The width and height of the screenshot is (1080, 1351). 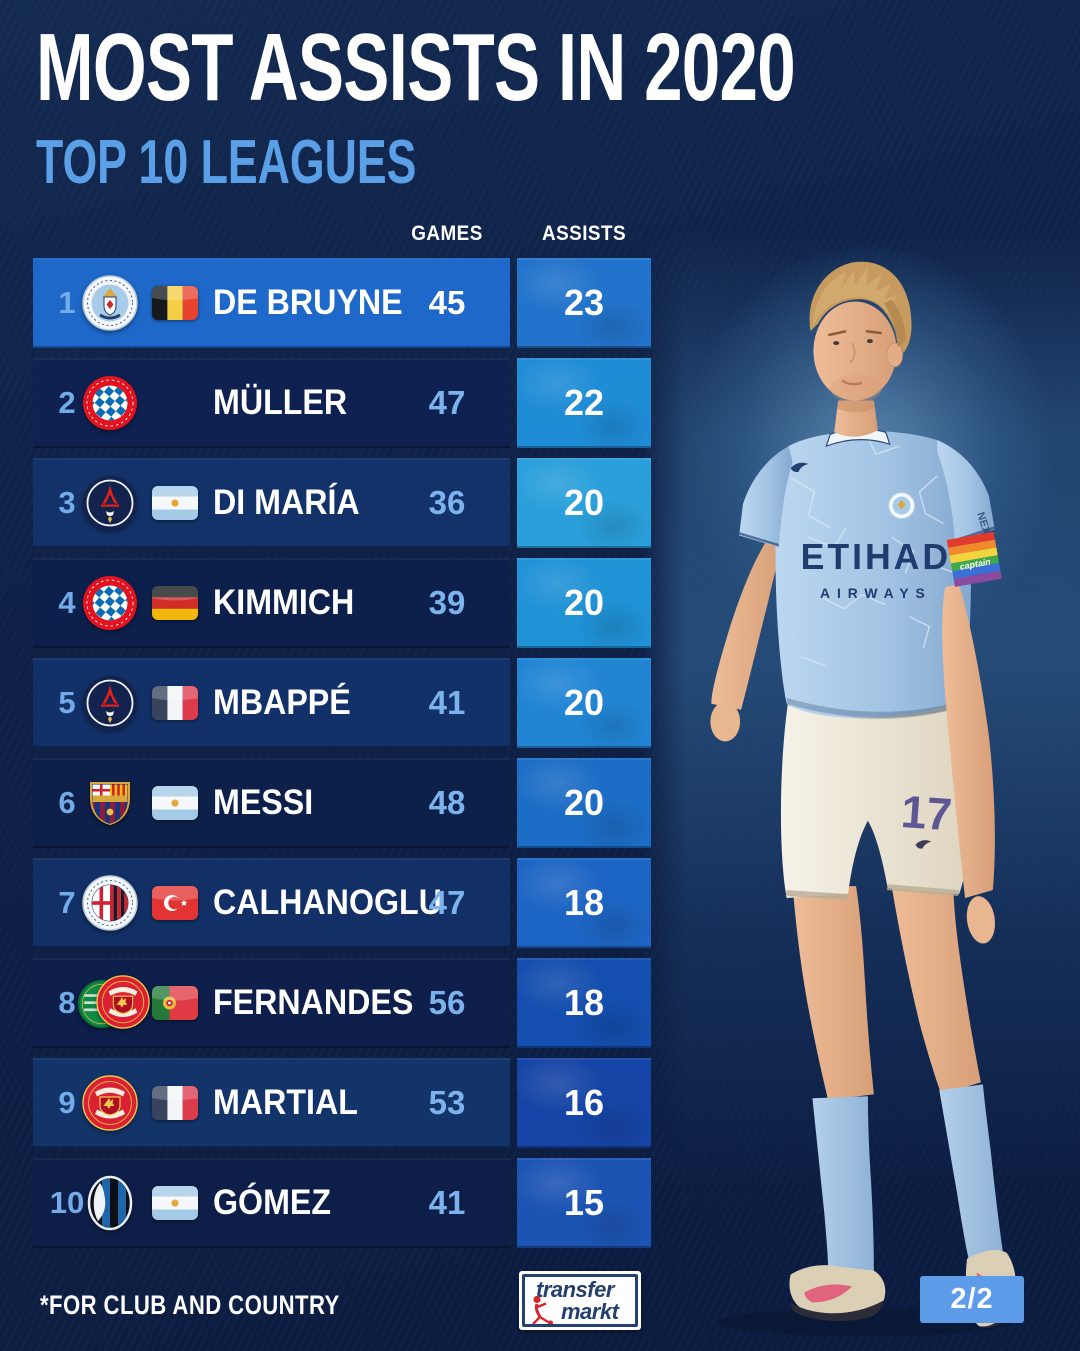 I want to click on player-shirt: ETIHAD AIRWAYS NEXEN, so click(x=867, y=573).